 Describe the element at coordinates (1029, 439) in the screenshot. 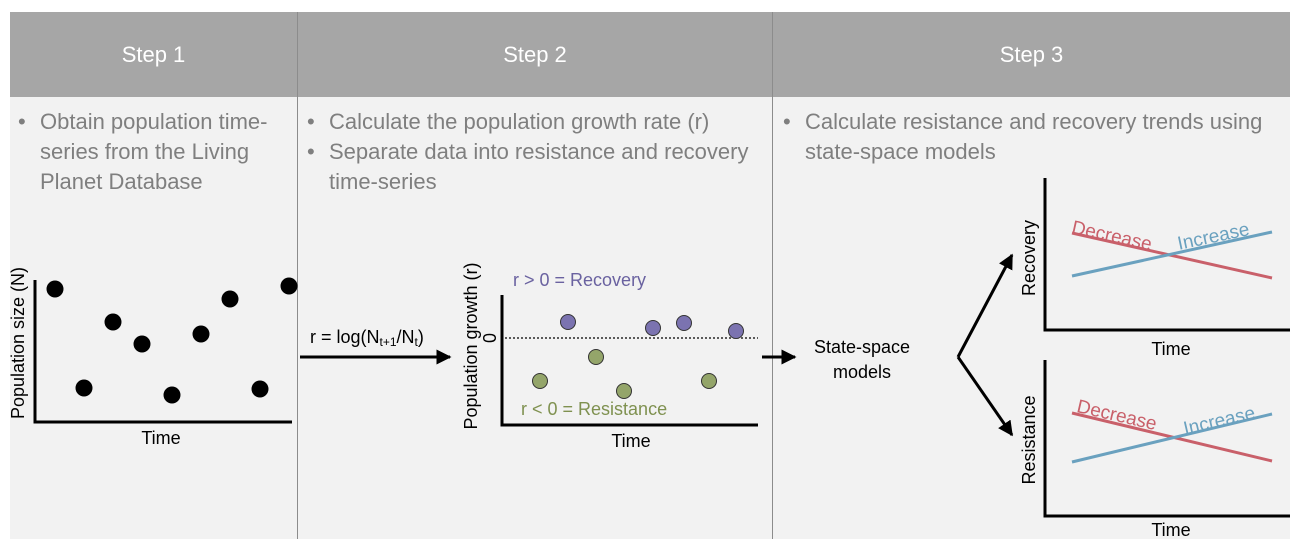

I see `y-label: Resistance` at that location.